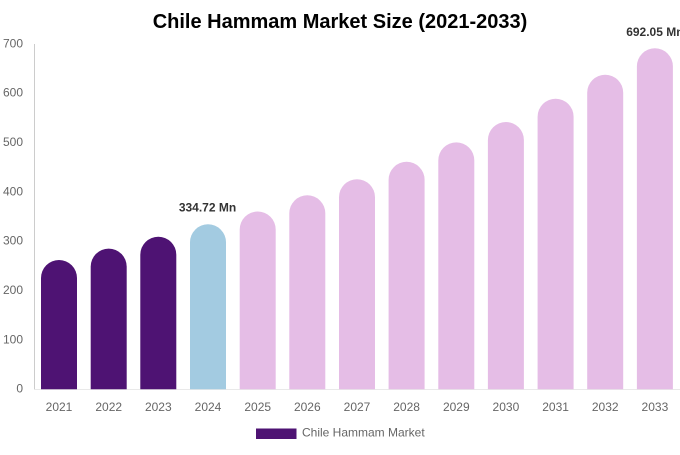 This screenshot has width=680, height=455. What do you see at coordinates (13, 191) in the screenshot?
I see `svg-text: 400` at bounding box center [13, 191].